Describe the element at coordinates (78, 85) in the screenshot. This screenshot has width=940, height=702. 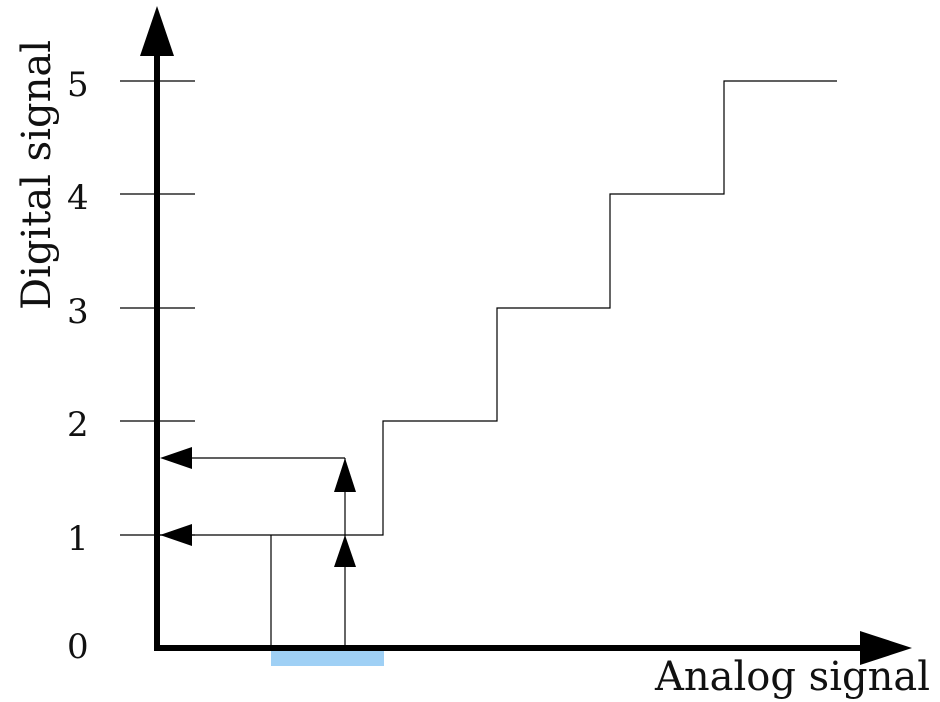
I see `tick-label-5: 5` at that location.